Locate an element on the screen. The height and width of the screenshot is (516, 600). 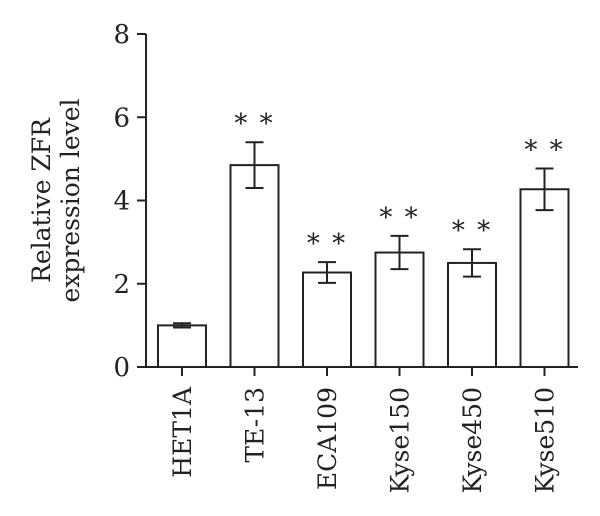
x-tick-label: HET1A is located at coordinates (182, 432).